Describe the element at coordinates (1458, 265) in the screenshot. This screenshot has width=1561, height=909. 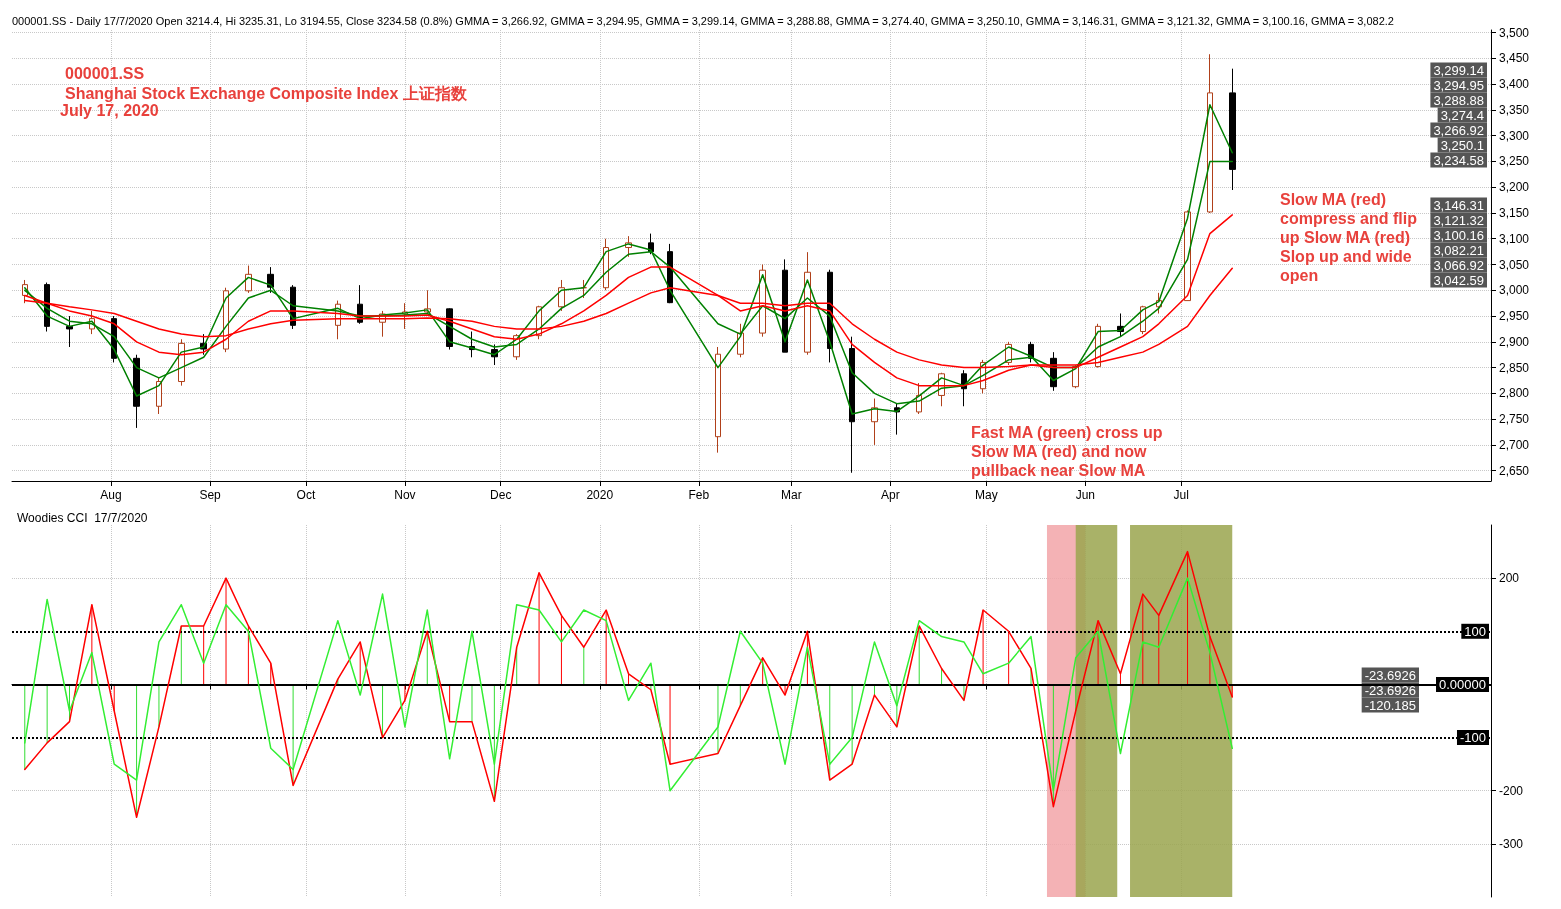
I see `annotation: 3,066.92` at that location.